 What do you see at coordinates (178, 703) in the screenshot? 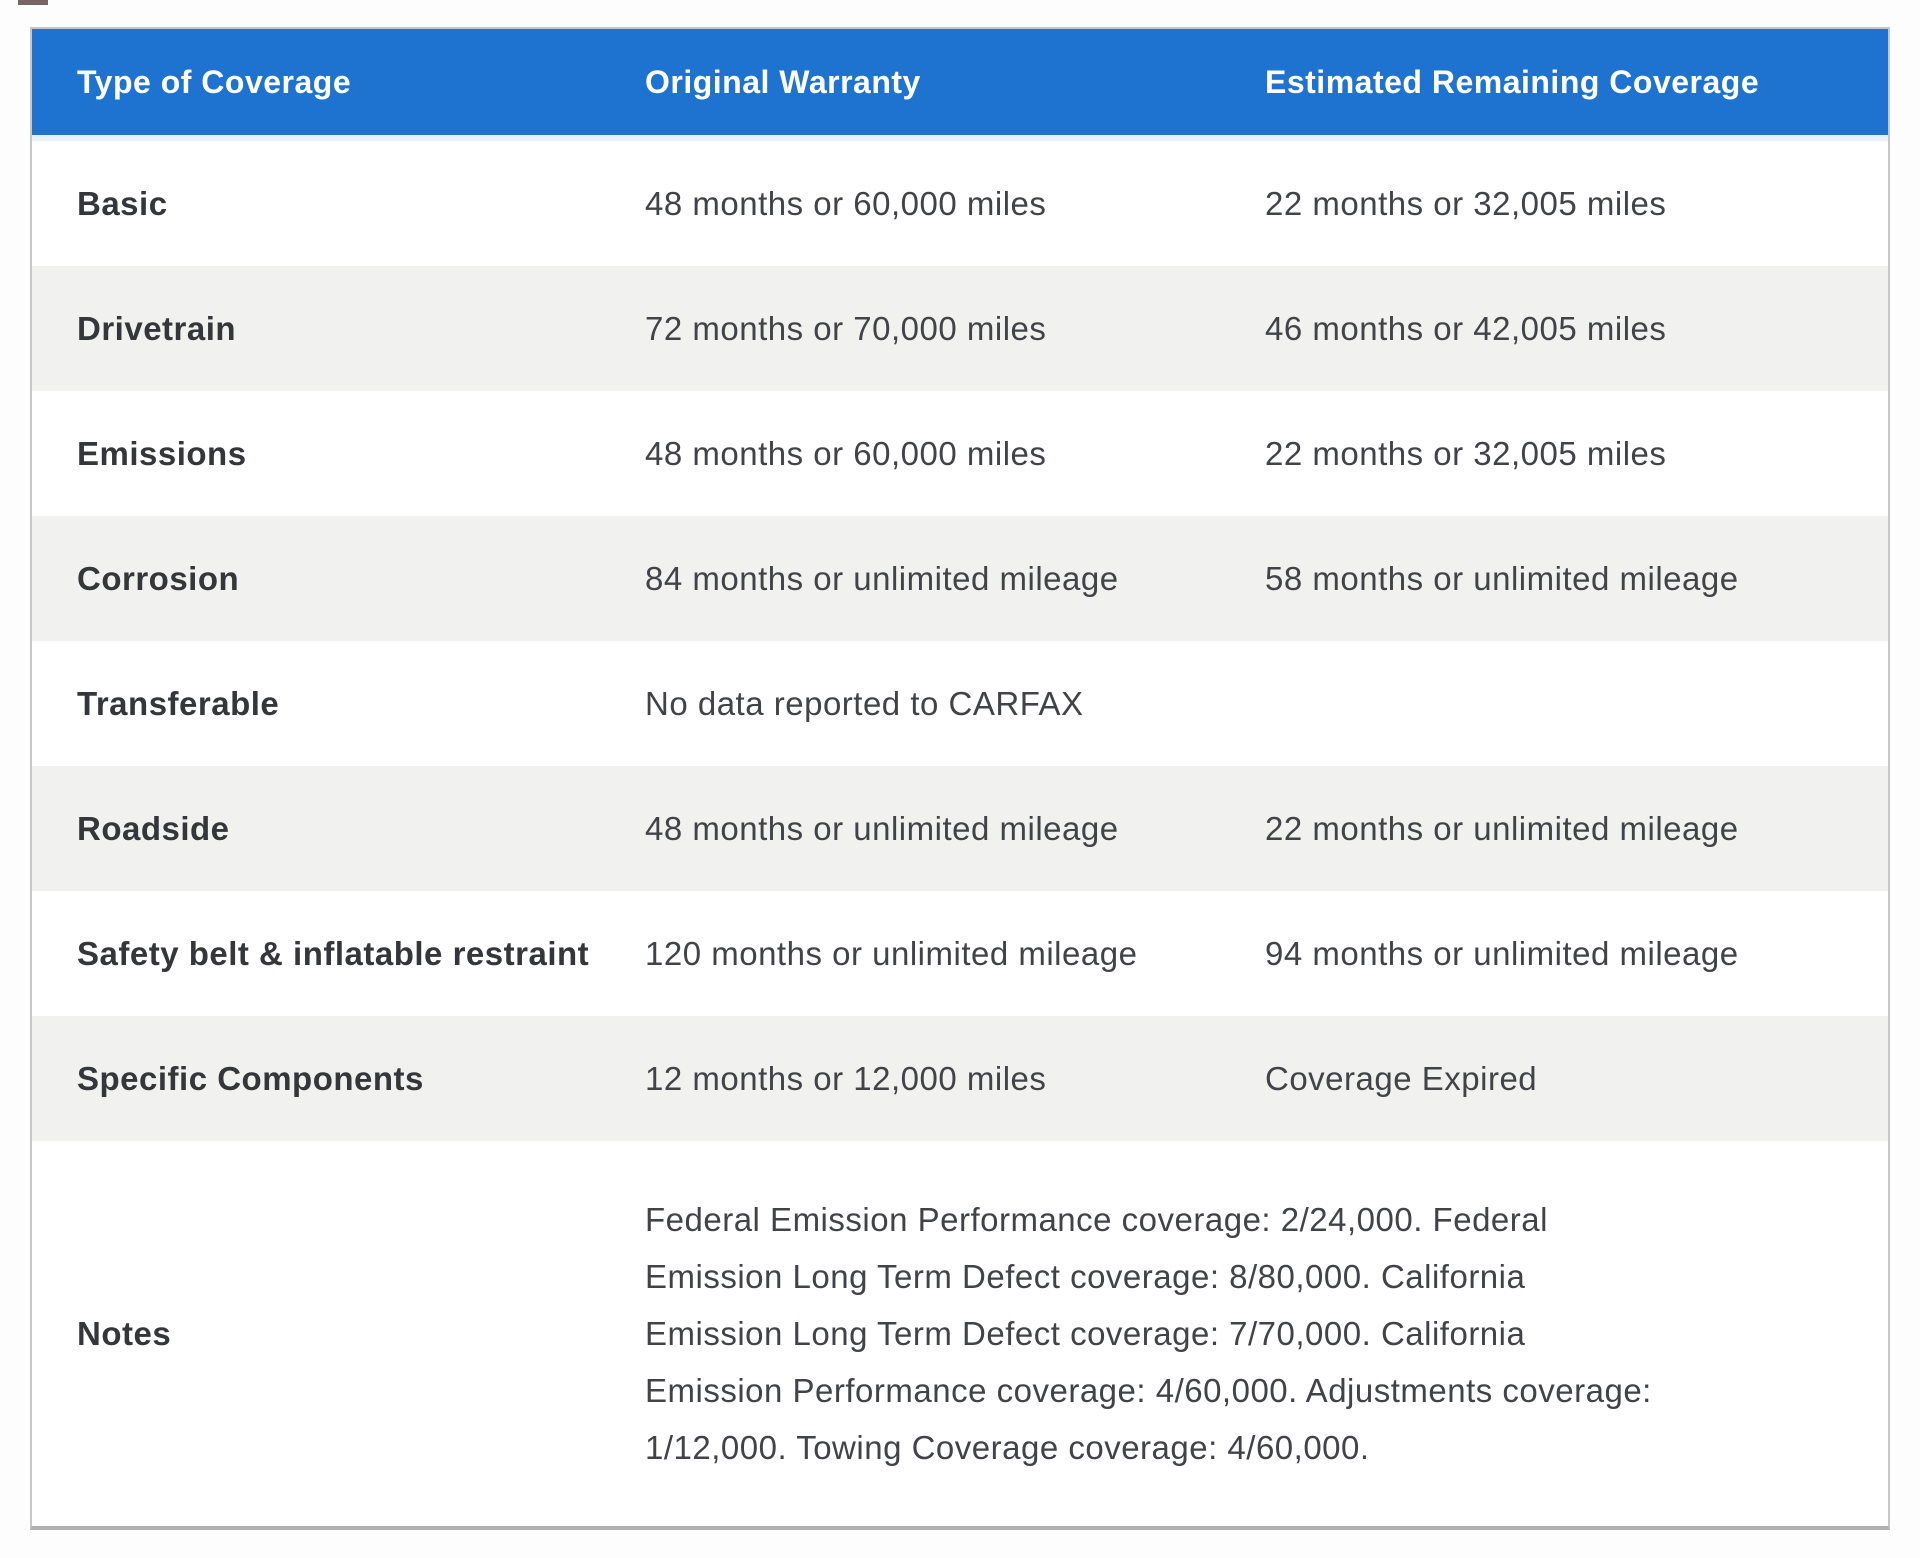
I see `coverage-type-cell: Transferable` at bounding box center [178, 703].